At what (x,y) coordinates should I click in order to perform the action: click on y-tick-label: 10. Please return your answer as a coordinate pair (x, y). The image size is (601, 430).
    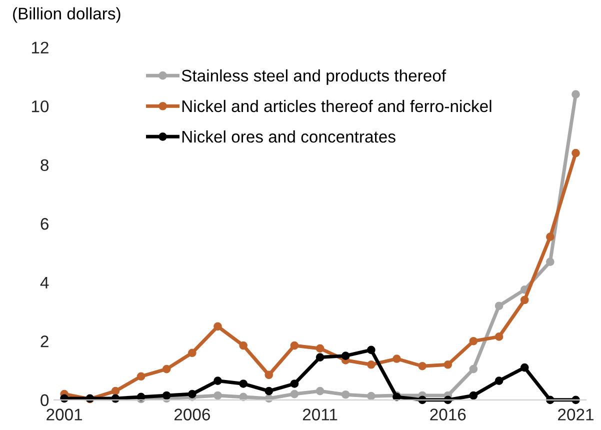
    Looking at the image, I should click on (40, 106).